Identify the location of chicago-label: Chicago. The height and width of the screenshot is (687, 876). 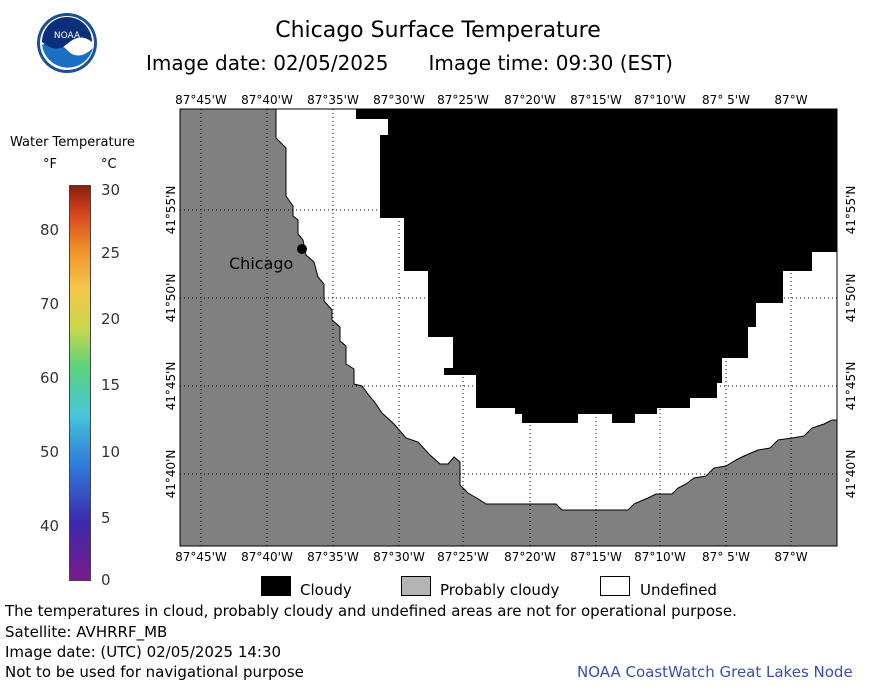
(261, 263).